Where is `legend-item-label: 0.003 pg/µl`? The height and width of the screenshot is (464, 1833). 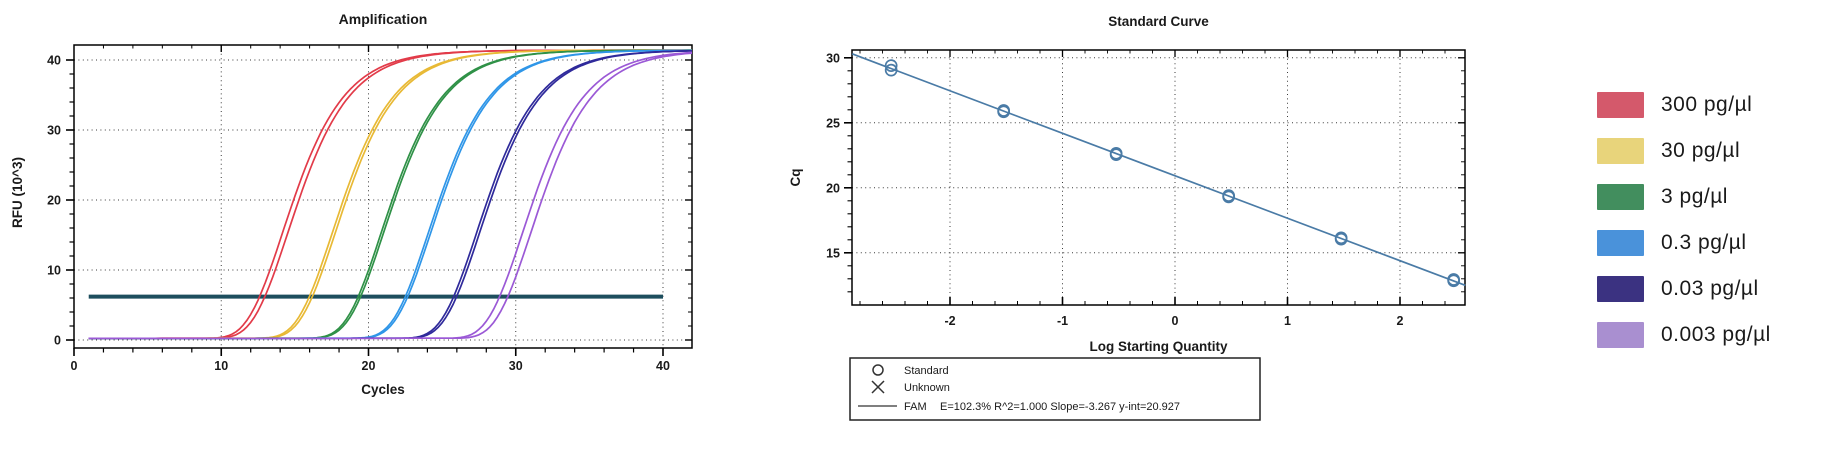 legend-item-label: 0.003 pg/µl is located at coordinates (1716, 334).